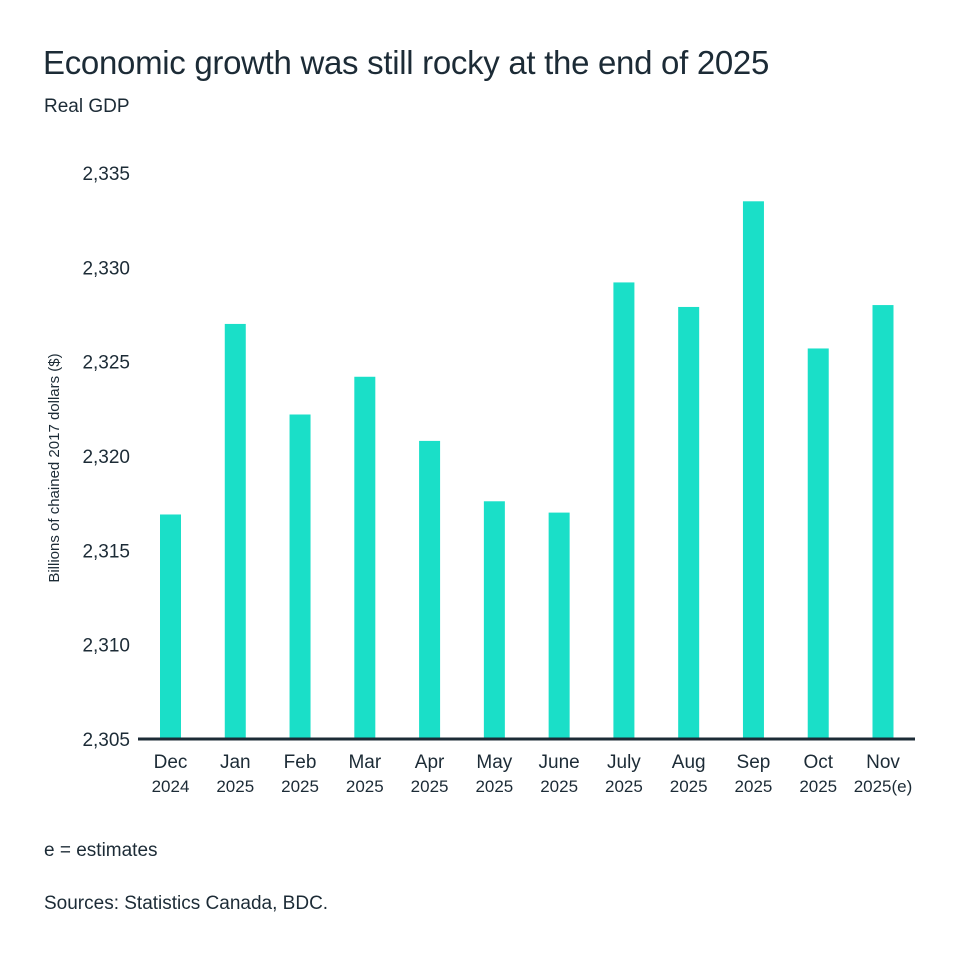 This screenshot has height=960, width=960. I want to click on y-tick-label: 2,315, so click(106, 551).